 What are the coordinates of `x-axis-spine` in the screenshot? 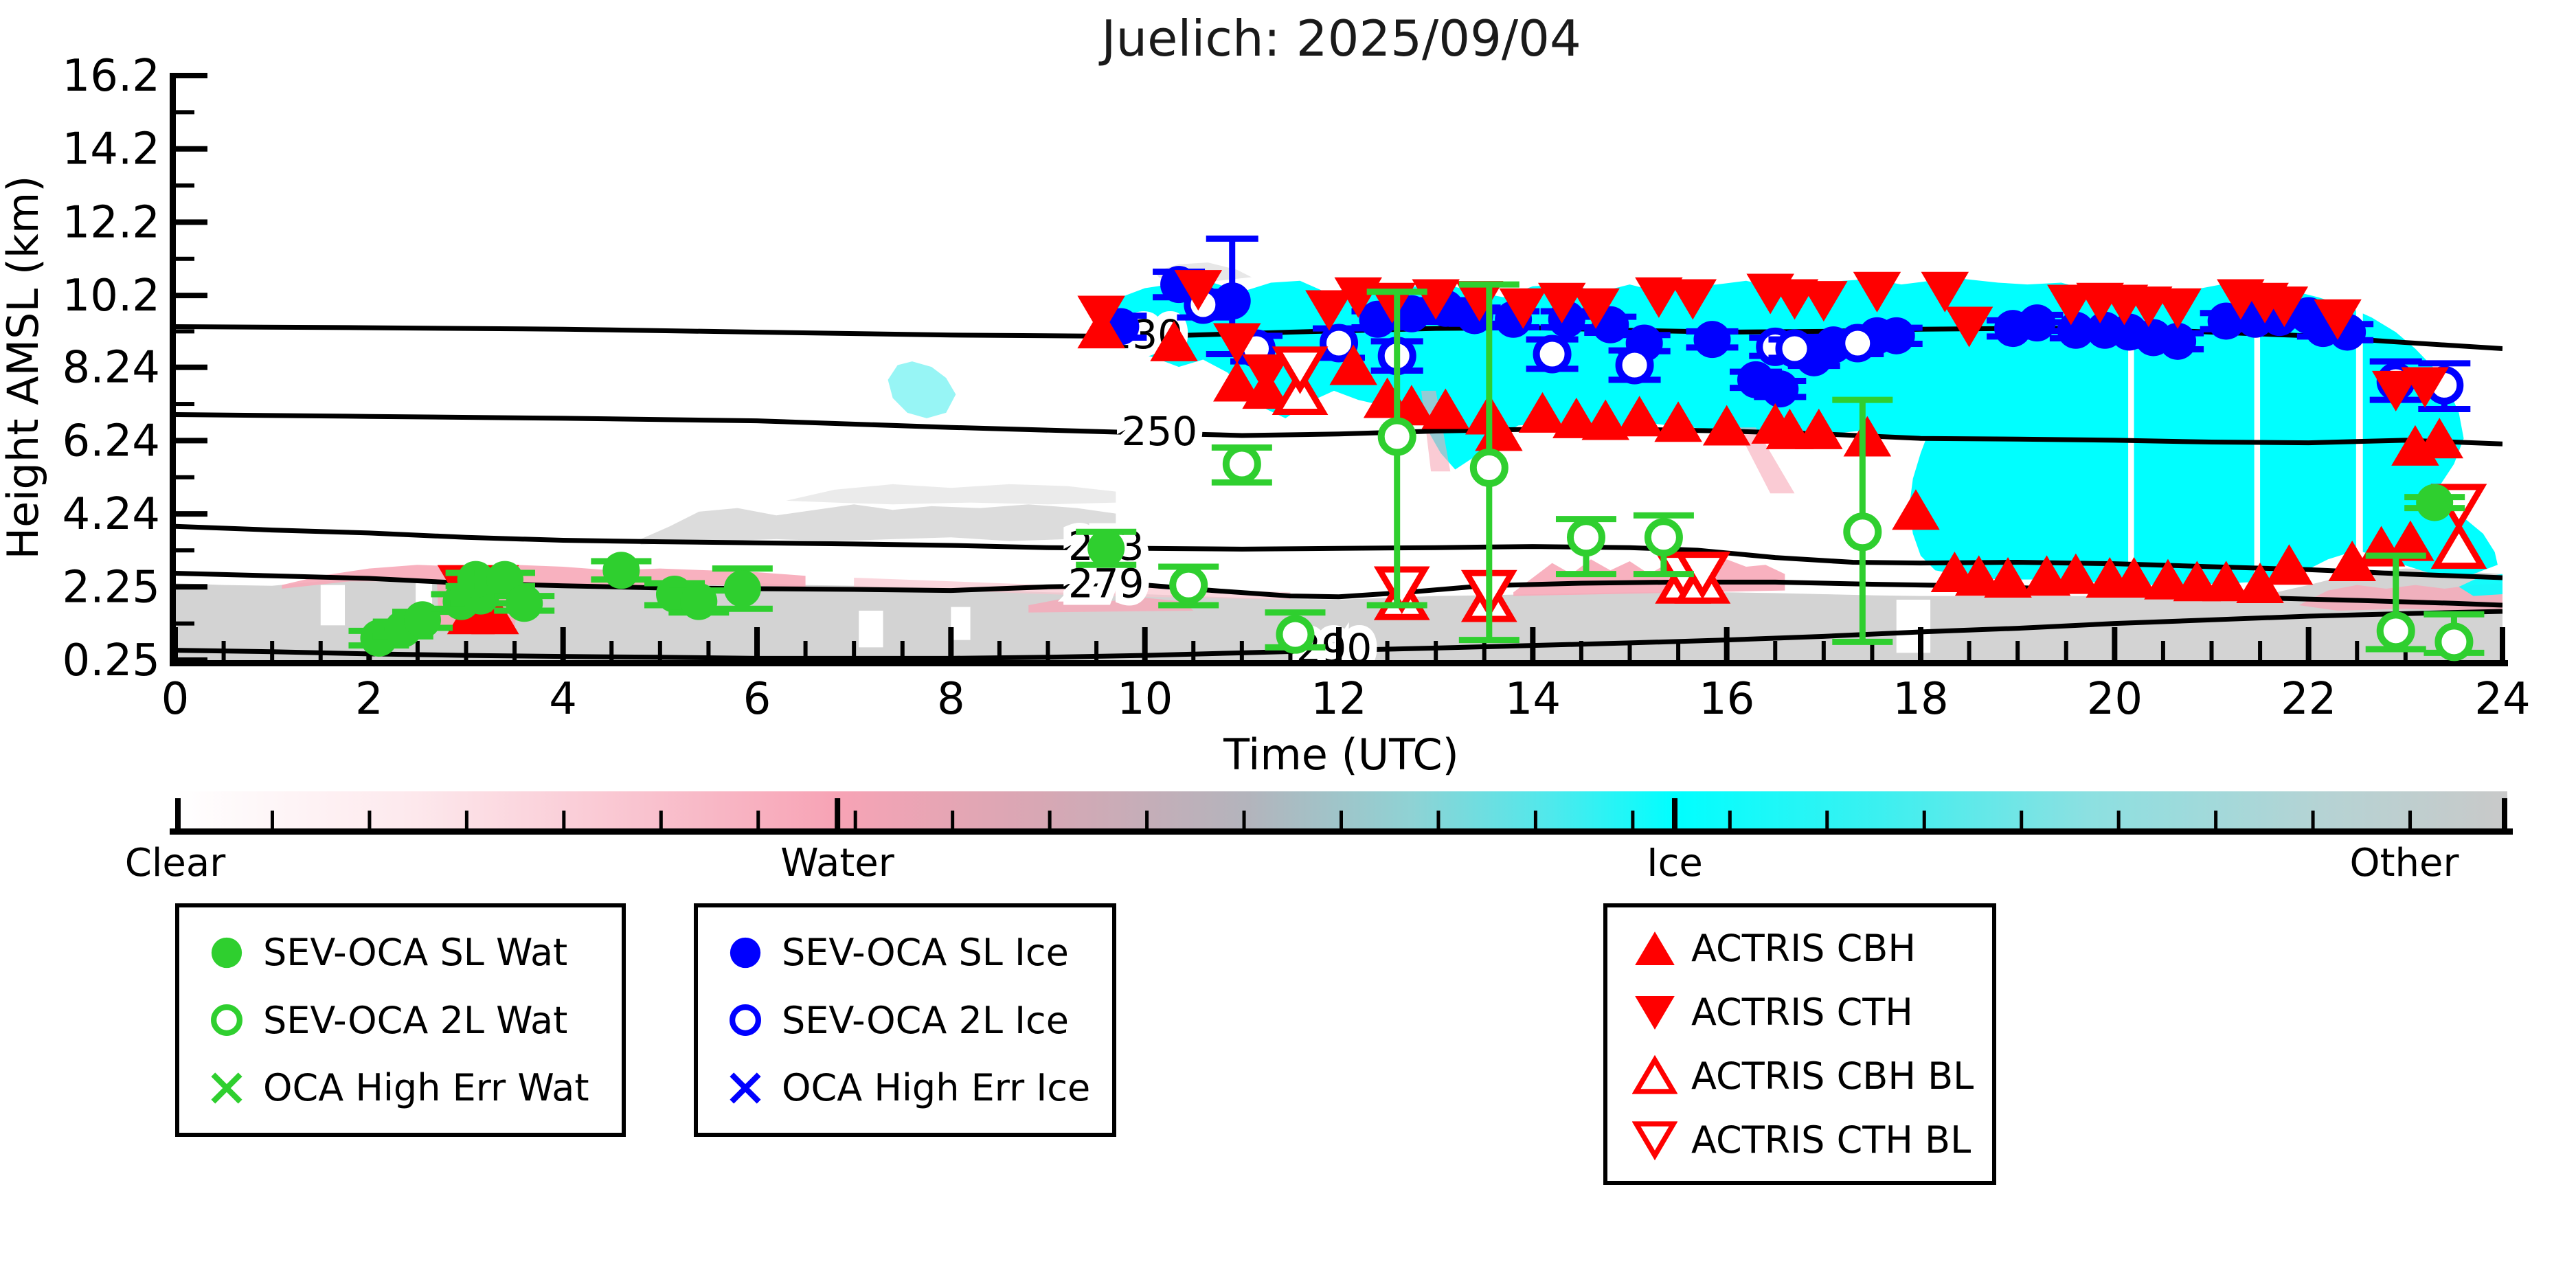 It's located at (1339, 663).